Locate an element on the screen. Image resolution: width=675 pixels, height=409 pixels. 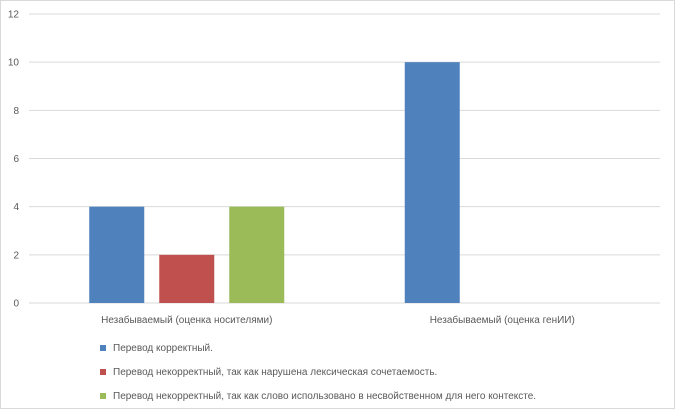
y-tick-label: 12 is located at coordinates (14, 15).